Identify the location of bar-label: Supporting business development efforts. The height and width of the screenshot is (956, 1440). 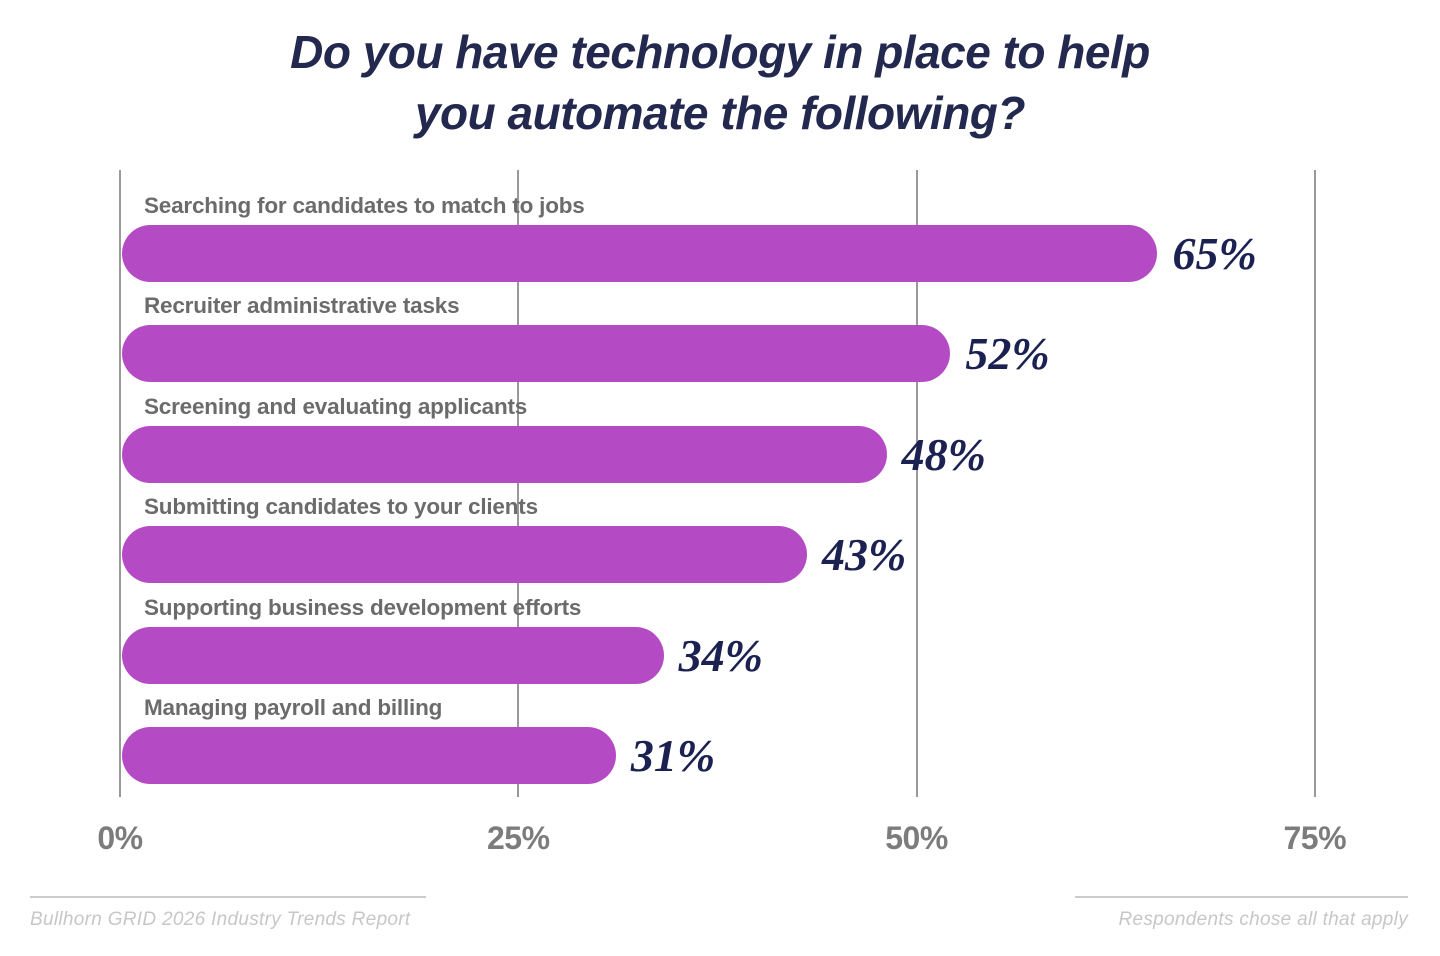
(363, 607).